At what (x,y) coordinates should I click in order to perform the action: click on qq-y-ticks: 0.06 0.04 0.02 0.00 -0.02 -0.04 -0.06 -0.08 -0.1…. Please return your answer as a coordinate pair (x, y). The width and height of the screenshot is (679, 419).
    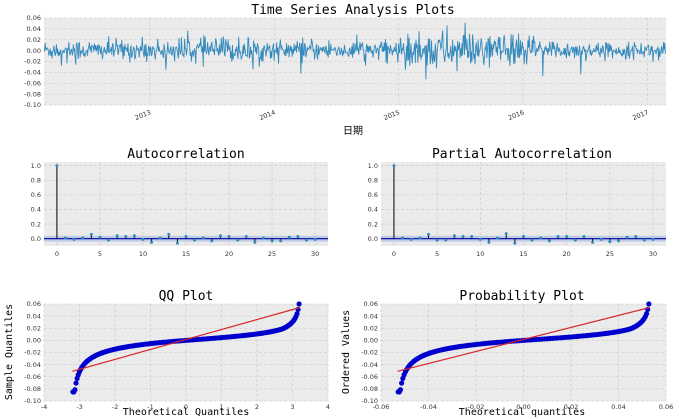
    Looking at the image, I should click on (32, 352).